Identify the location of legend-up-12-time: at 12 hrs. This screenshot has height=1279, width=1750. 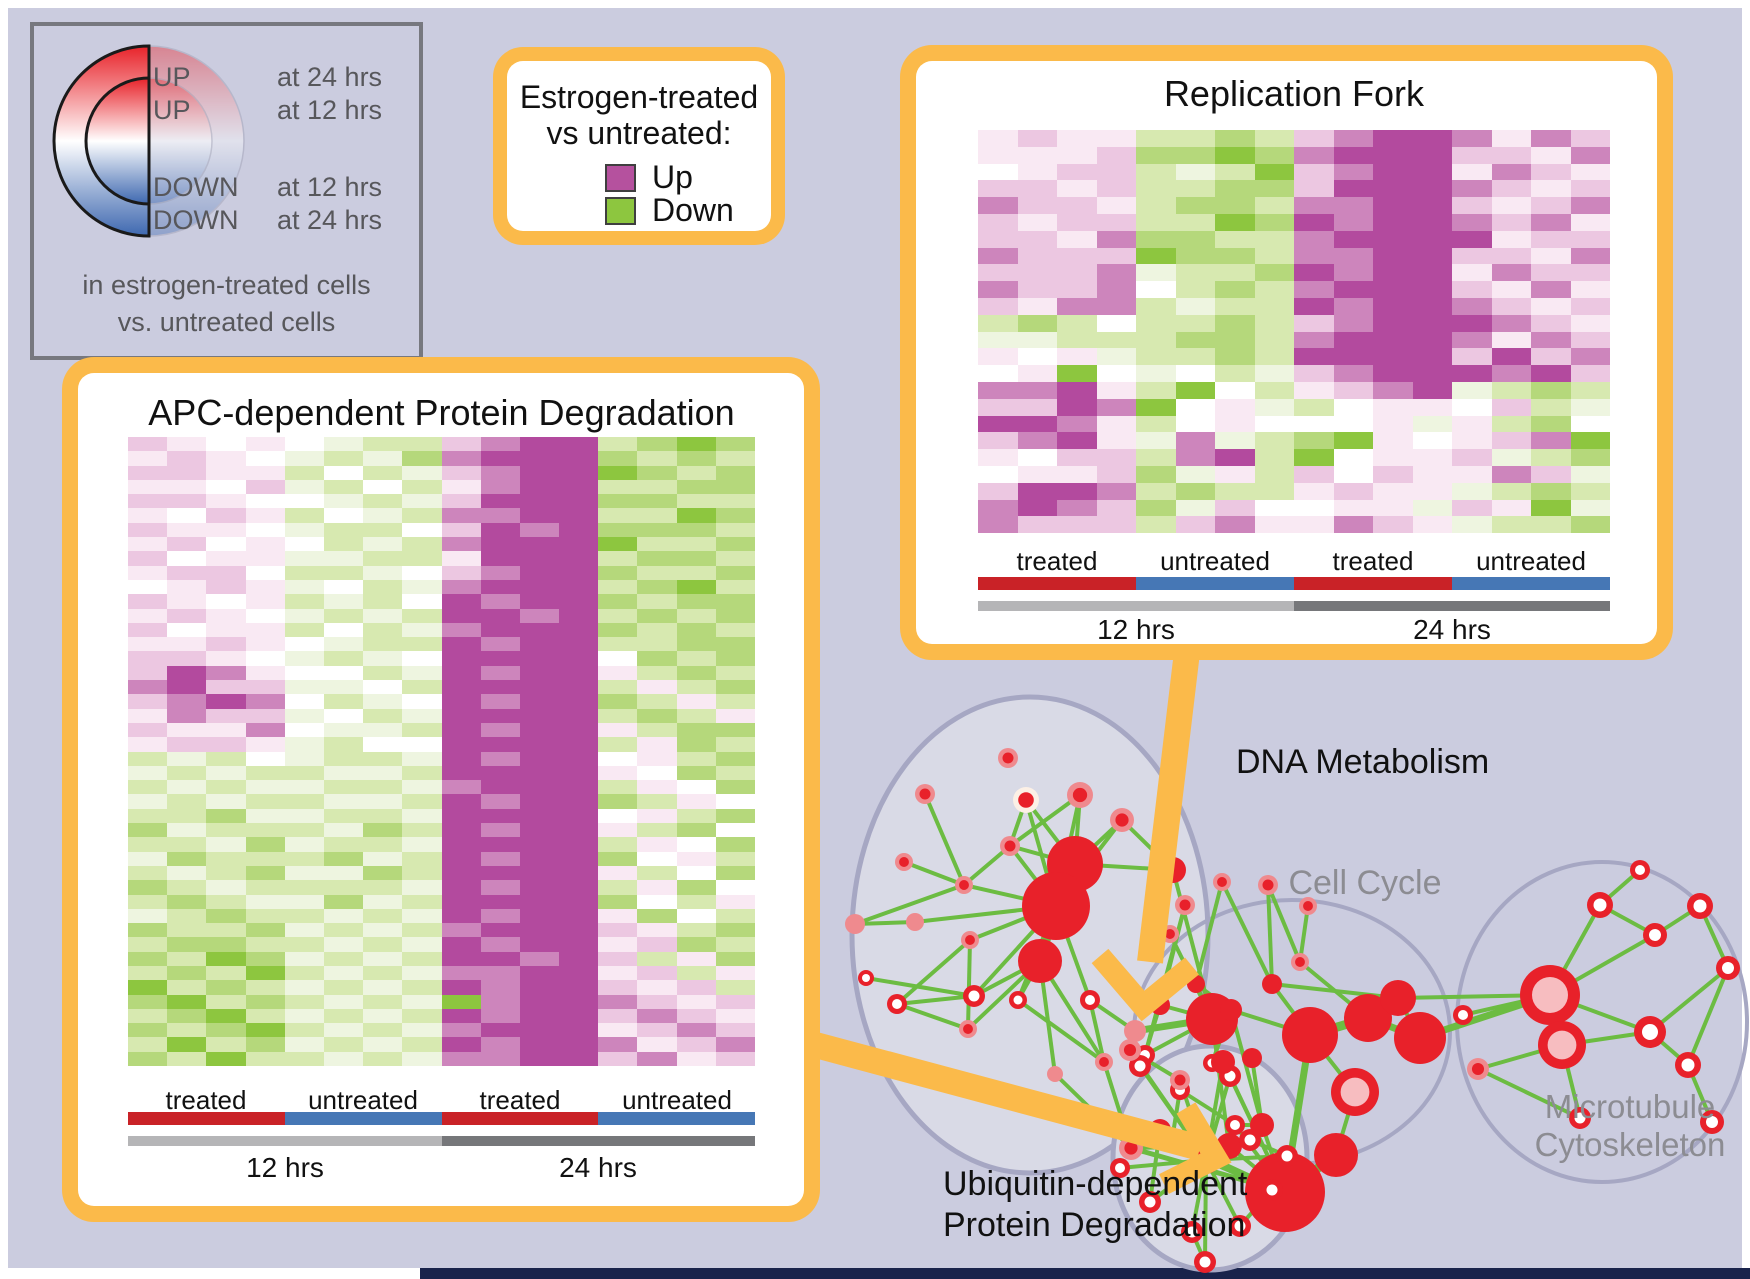
(330, 110).